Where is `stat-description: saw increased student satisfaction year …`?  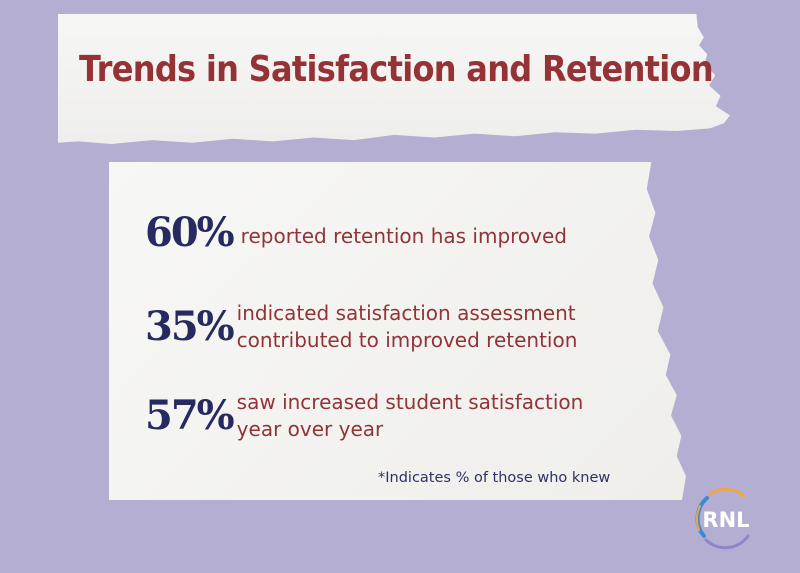
stat-description: saw increased student satisfaction year … is located at coordinates (410, 416).